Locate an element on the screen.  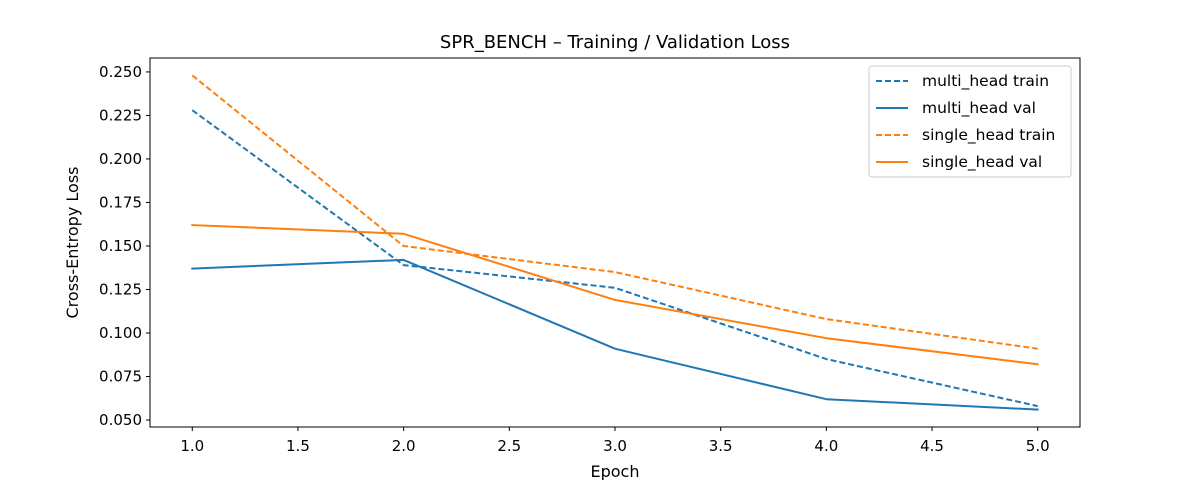
x-tick-label: 4.5 is located at coordinates (932, 446).